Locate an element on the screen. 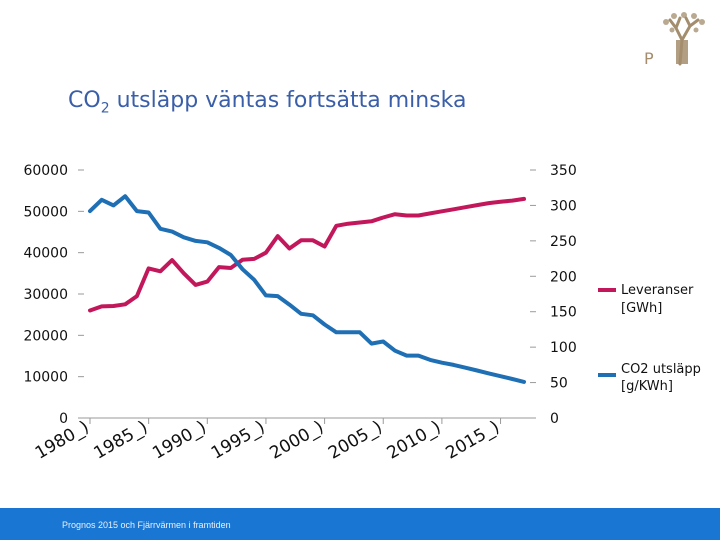  logo-letter: P is located at coordinates (649, 57).